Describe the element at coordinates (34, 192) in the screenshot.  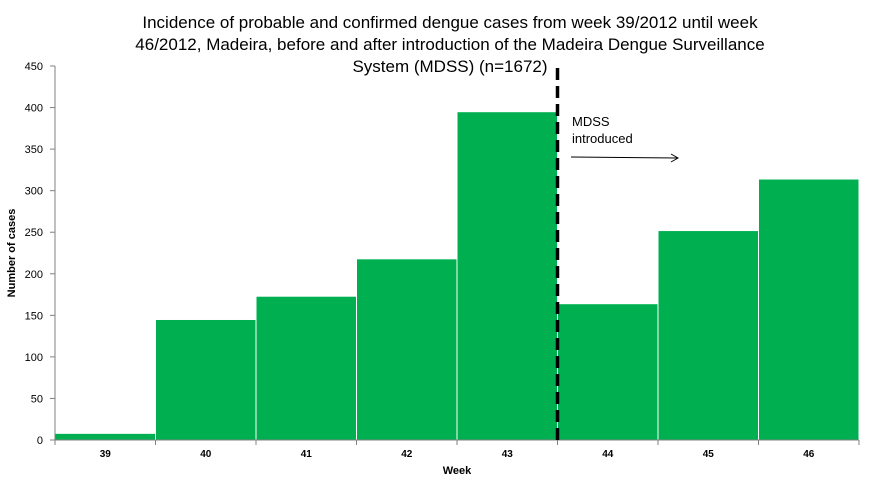
I see `y-tick-label: 300` at that location.